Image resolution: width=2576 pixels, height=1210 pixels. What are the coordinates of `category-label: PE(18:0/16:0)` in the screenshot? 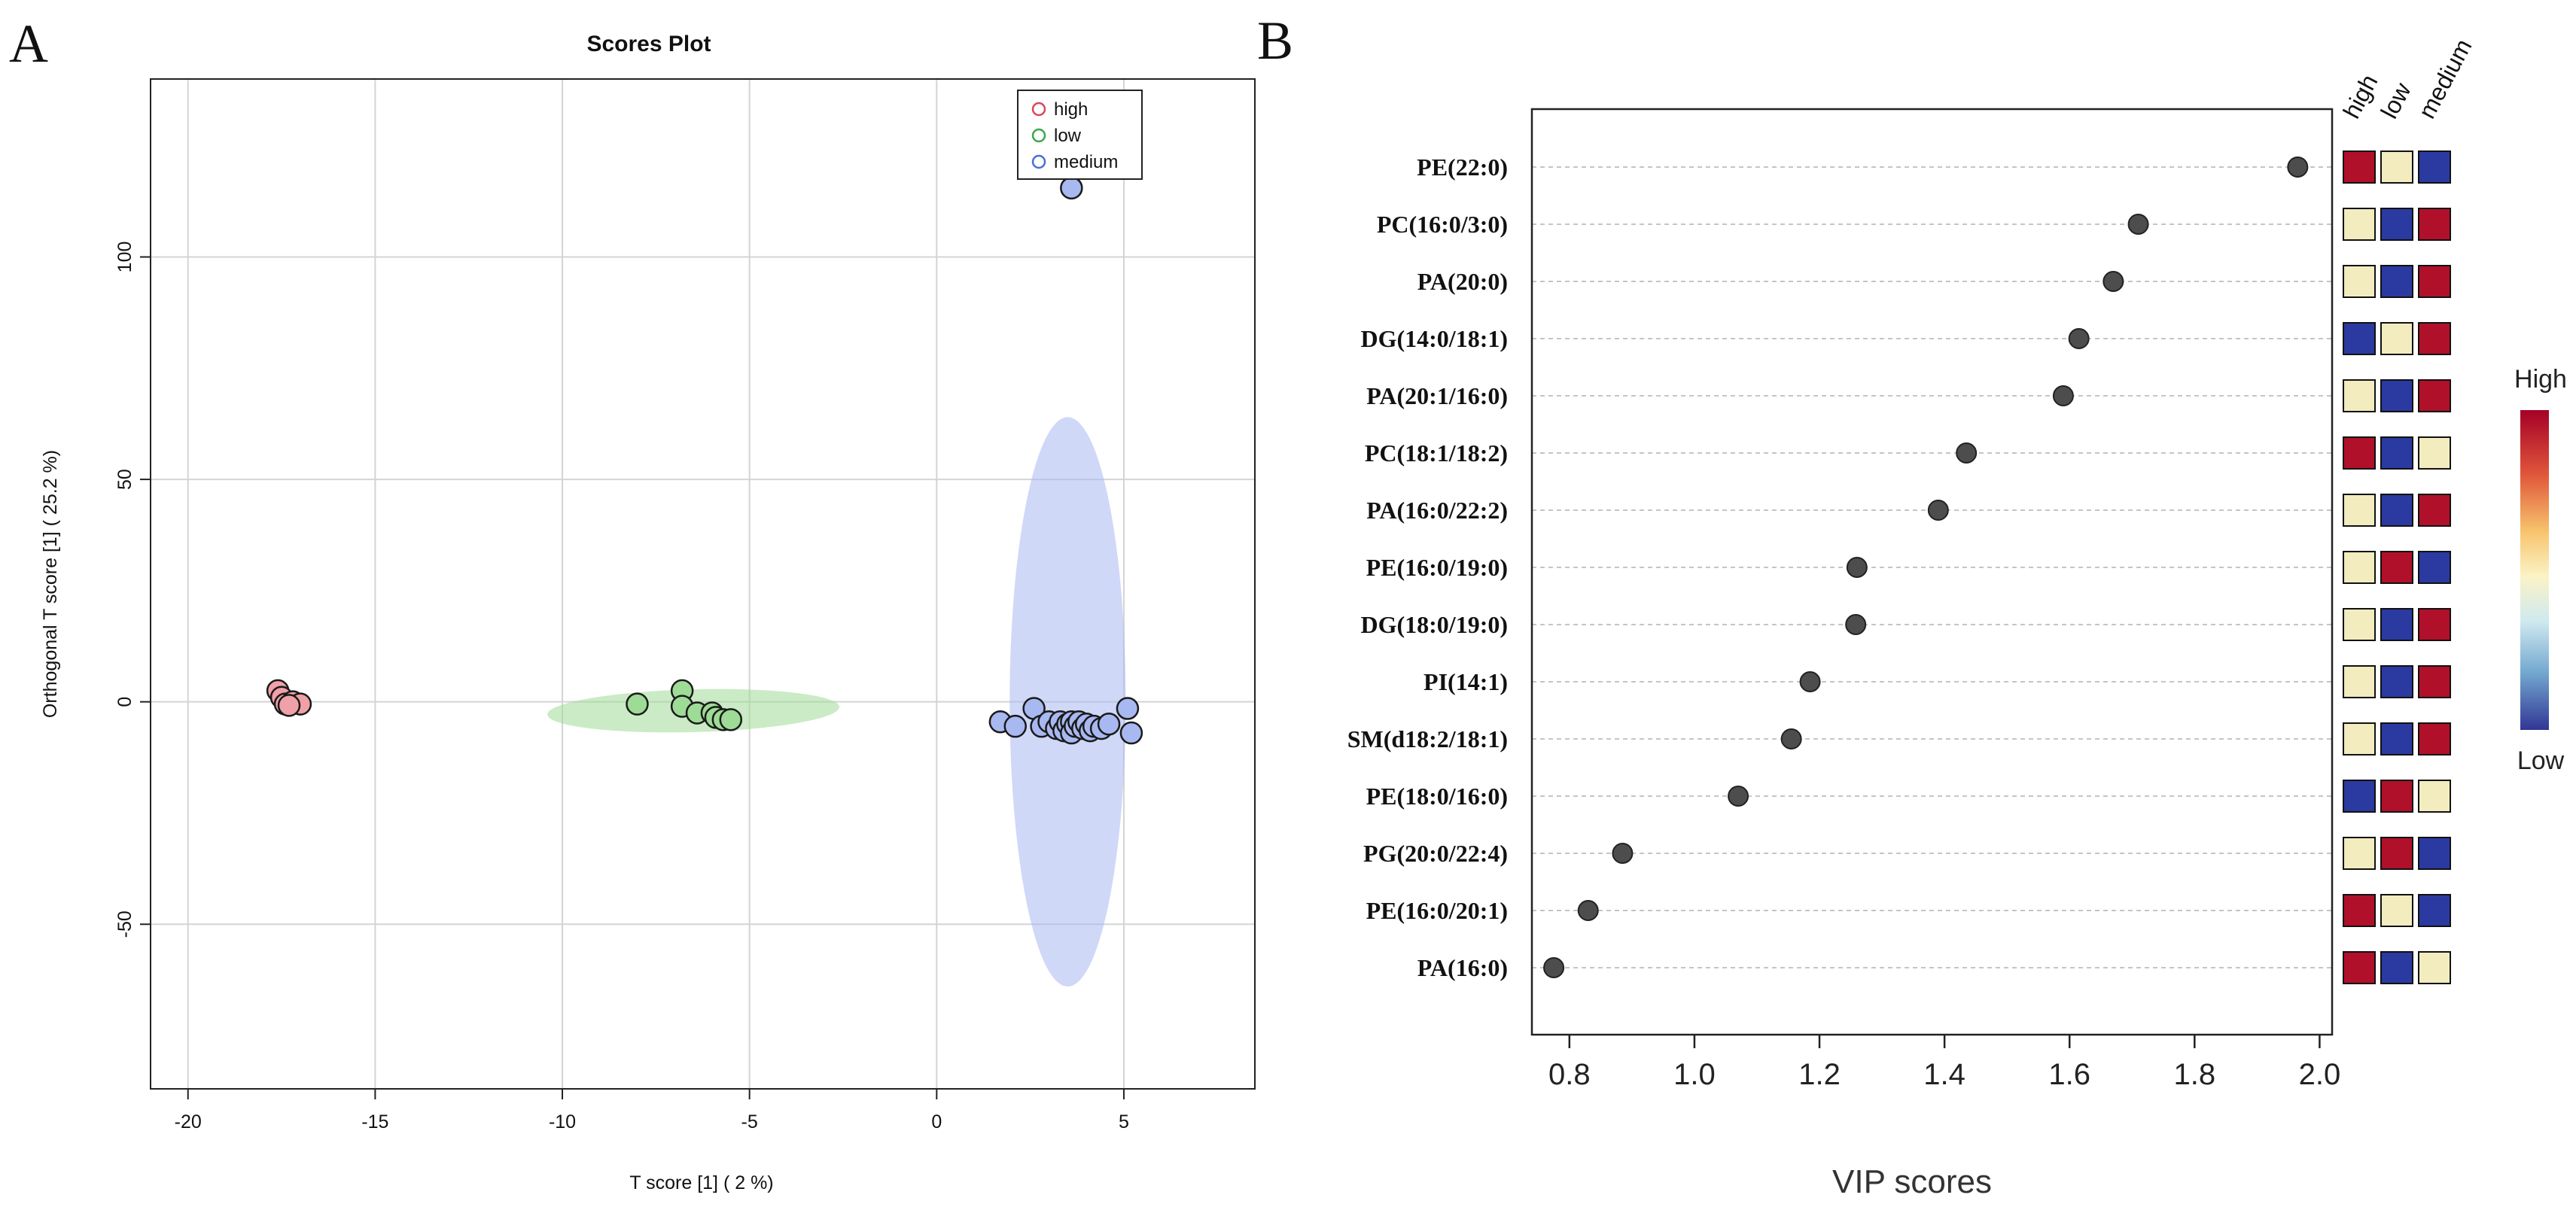 It's located at (1437, 797).